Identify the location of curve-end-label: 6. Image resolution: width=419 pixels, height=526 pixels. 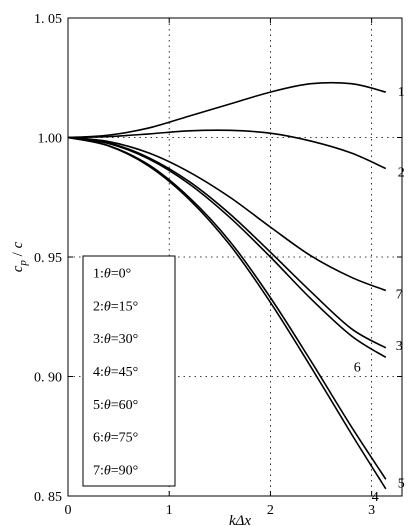
(357, 367).